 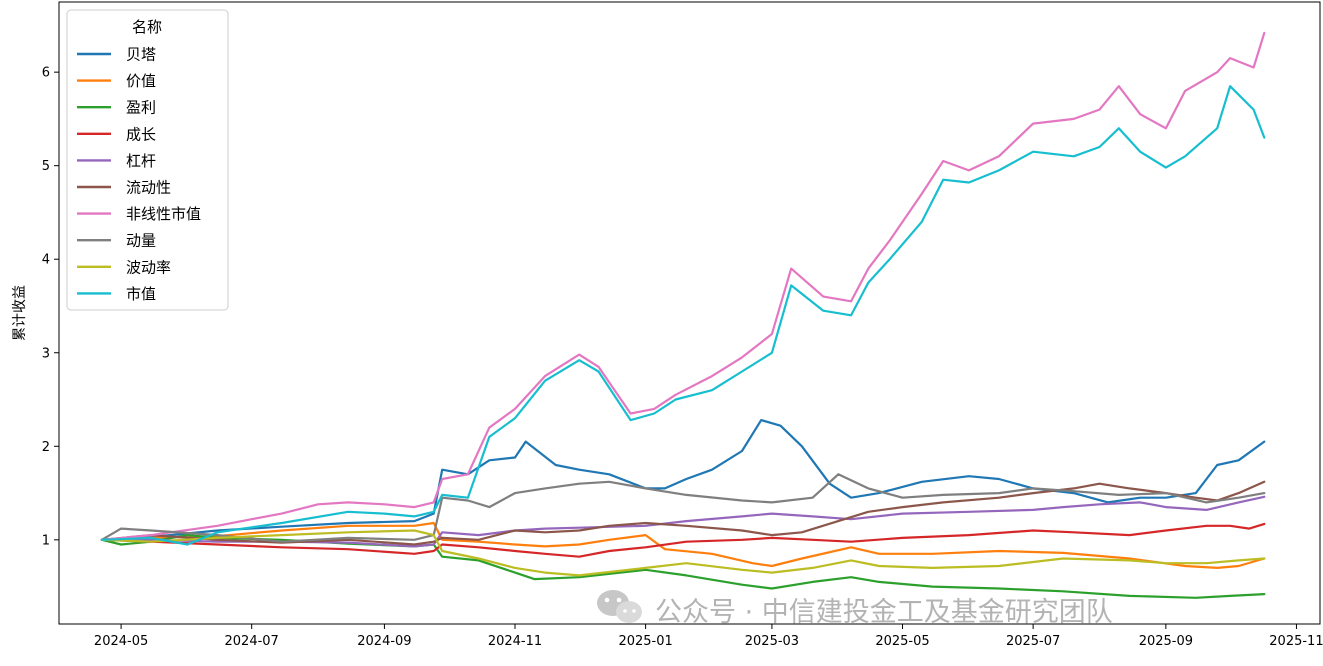 I want to click on x-tick-label: 2025-07, so click(x=1033, y=641).